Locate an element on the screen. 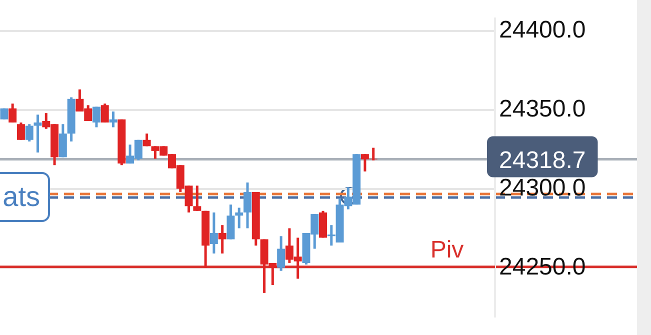  button-field: ats is located at coordinates (25, 197).